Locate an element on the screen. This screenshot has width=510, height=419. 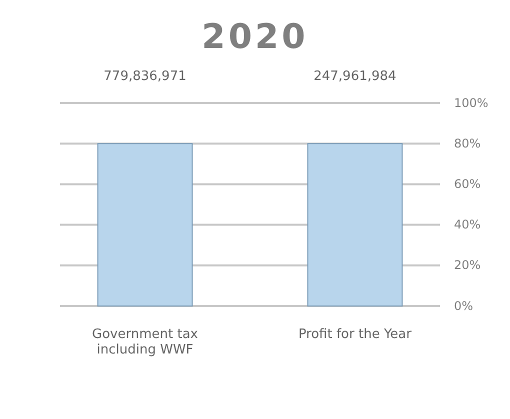
y-tick-label: 60% is located at coordinates (467, 184).